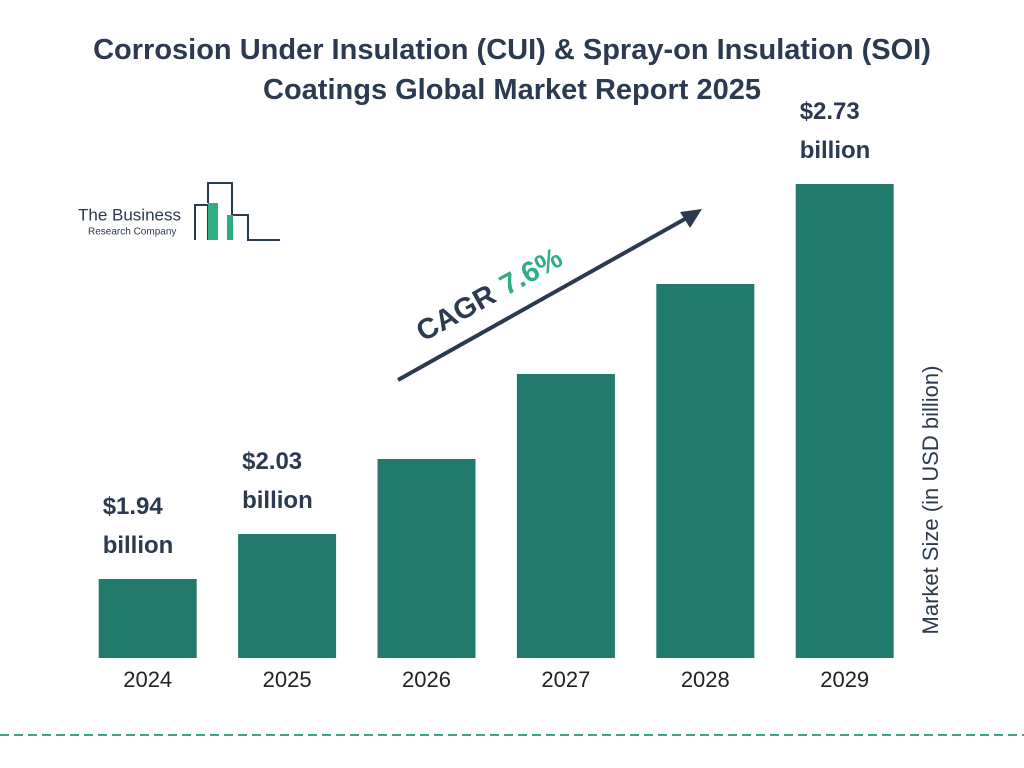  Describe the element at coordinates (835, 131) in the screenshot. I see `value-label: $2.73 billion` at that location.